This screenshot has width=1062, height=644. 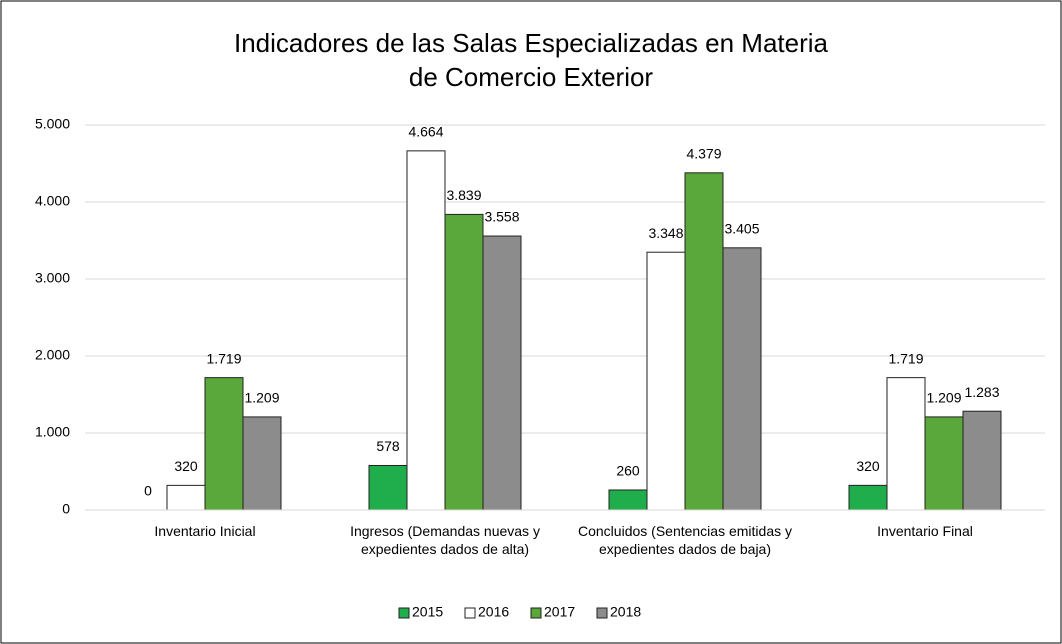 What do you see at coordinates (52, 278) in the screenshot?
I see `y-tick-label: 3.000` at bounding box center [52, 278].